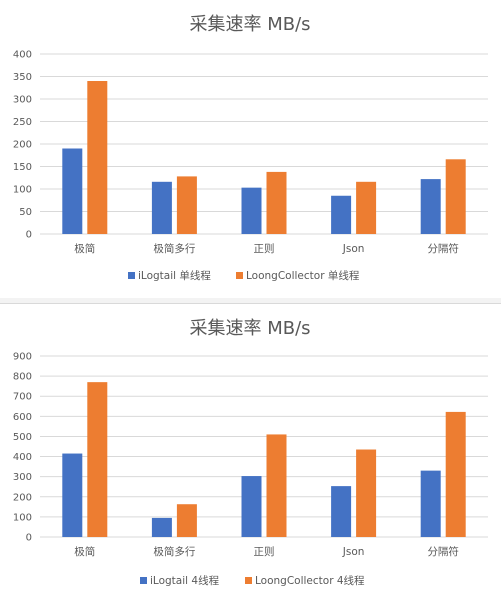  Describe the element at coordinates (22, 417) in the screenshot. I see `y-tick-label: 600` at that location.